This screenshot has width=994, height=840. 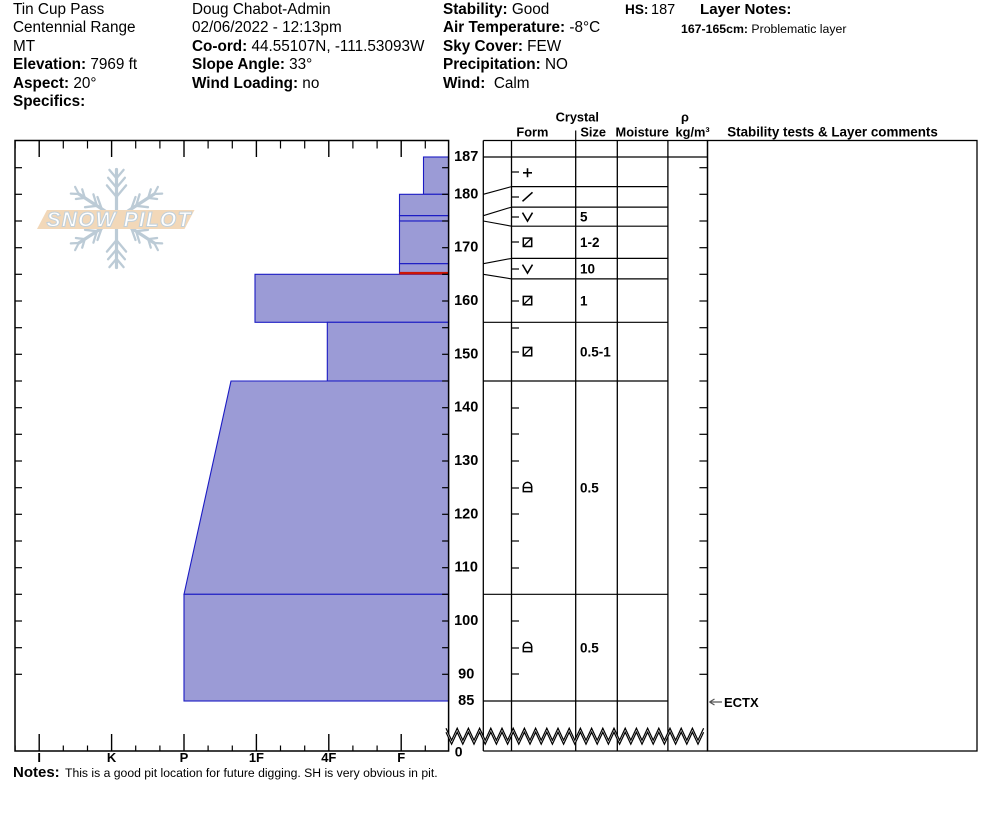 What do you see at coordinates (466, 157) in the screenshot?
I see `svg-text: 187` at bounding box center [466, 157].